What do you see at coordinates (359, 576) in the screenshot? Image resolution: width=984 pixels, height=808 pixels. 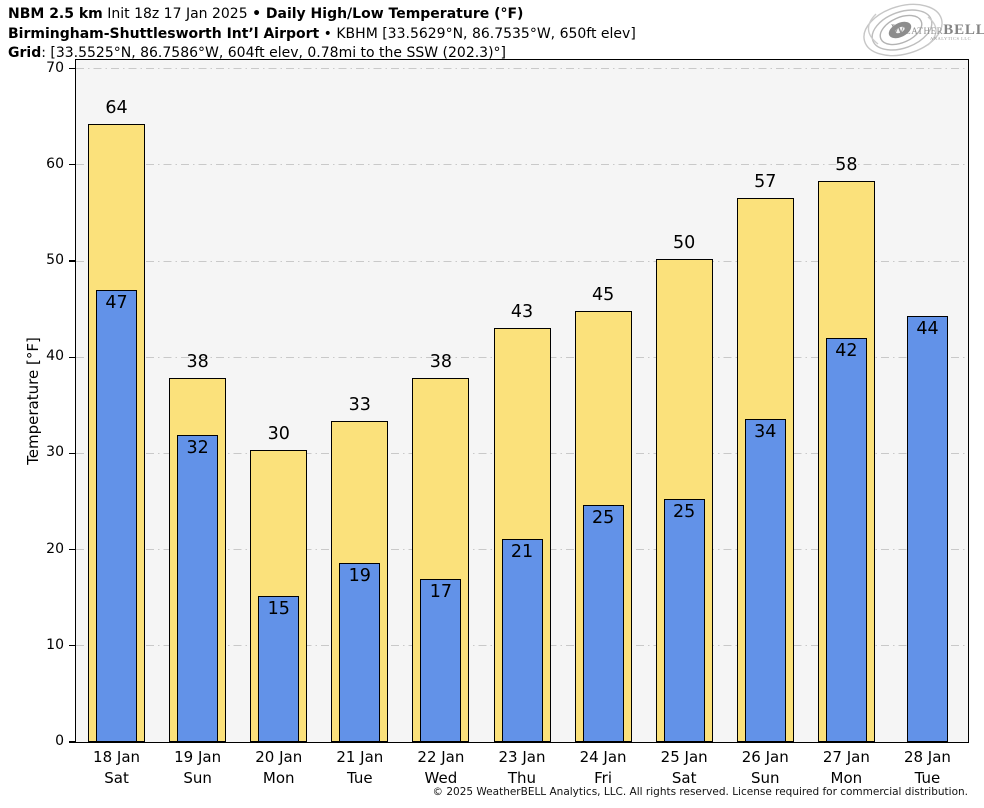 I see `low-value-label: 19` at bounding box center [359, 576].